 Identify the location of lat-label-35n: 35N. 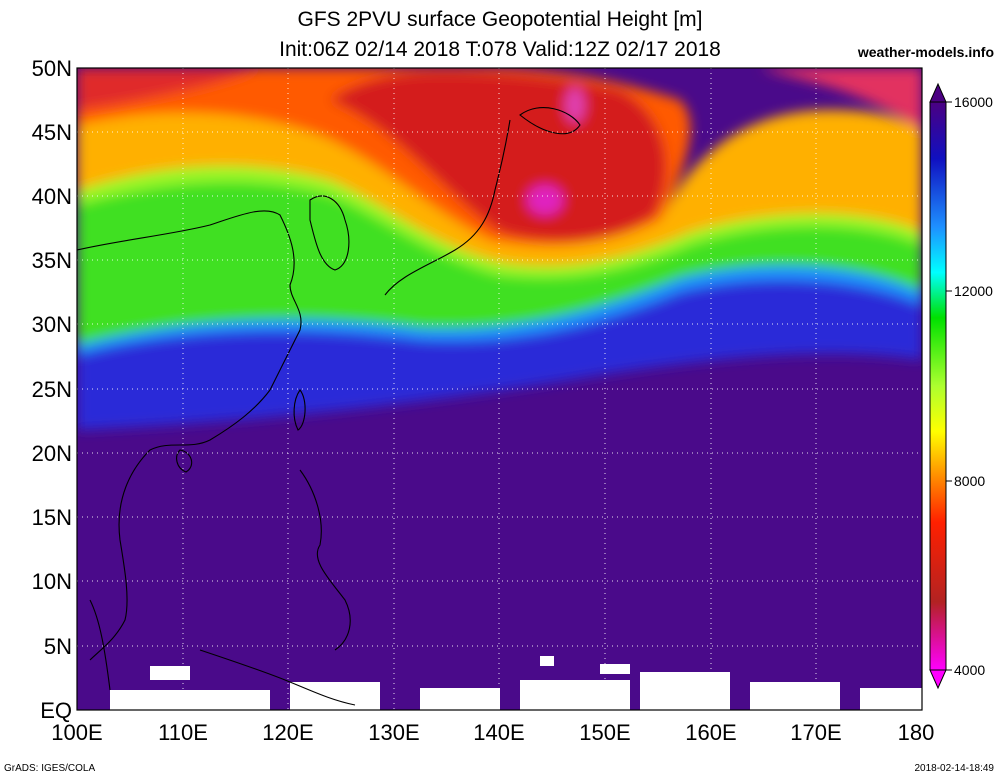
(52, 260).